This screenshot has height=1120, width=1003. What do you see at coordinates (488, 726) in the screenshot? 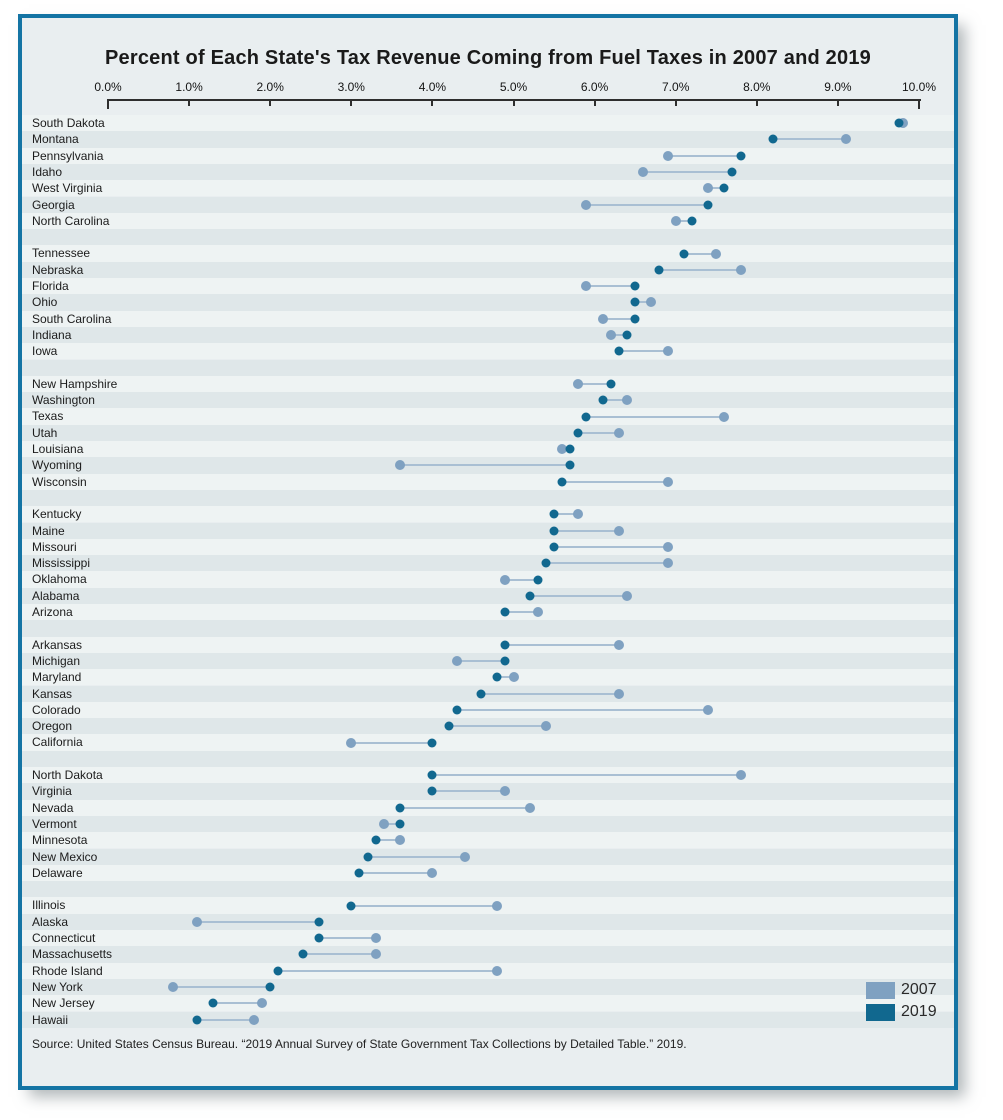
I see `state-row: Oregon` at bounding box center [488, 726].